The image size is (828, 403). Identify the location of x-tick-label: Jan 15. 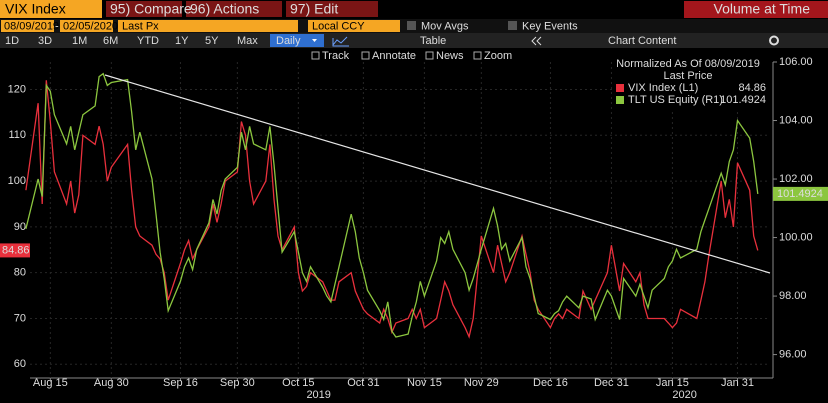
(672, 383).